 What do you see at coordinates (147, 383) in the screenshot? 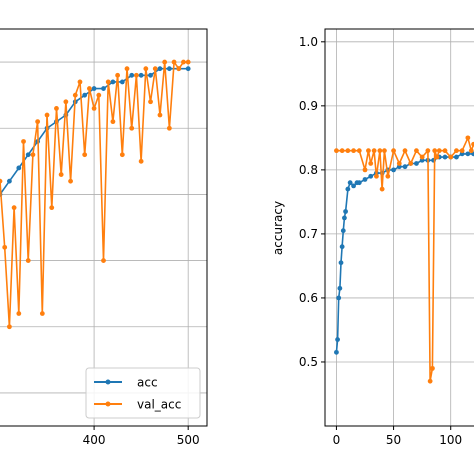
I see `legend-label-acc: acc` at bounding box center [147, 383].